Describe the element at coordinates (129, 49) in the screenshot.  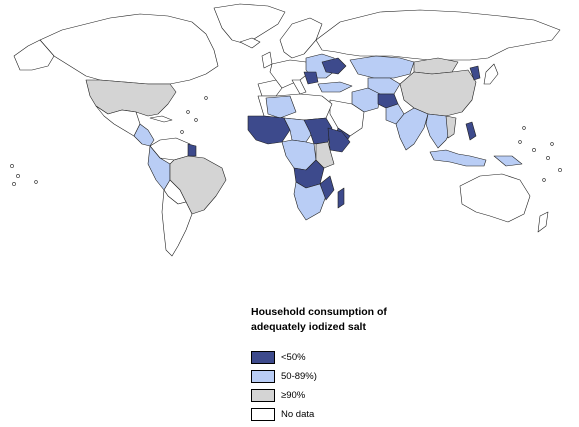
I see `region-canada` at that location.